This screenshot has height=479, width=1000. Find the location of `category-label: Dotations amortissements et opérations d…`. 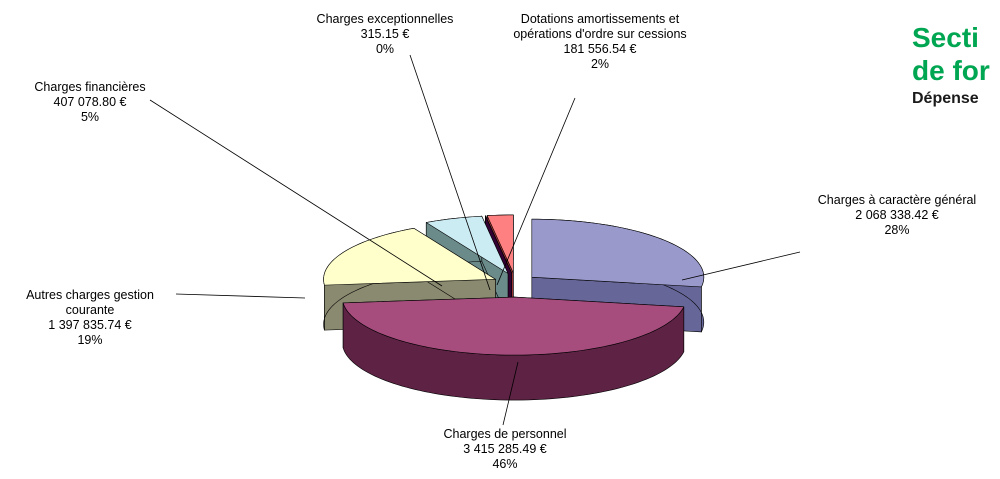

category-label: Dotations amortissements et opérations d… is located at coordinates (600, 26).